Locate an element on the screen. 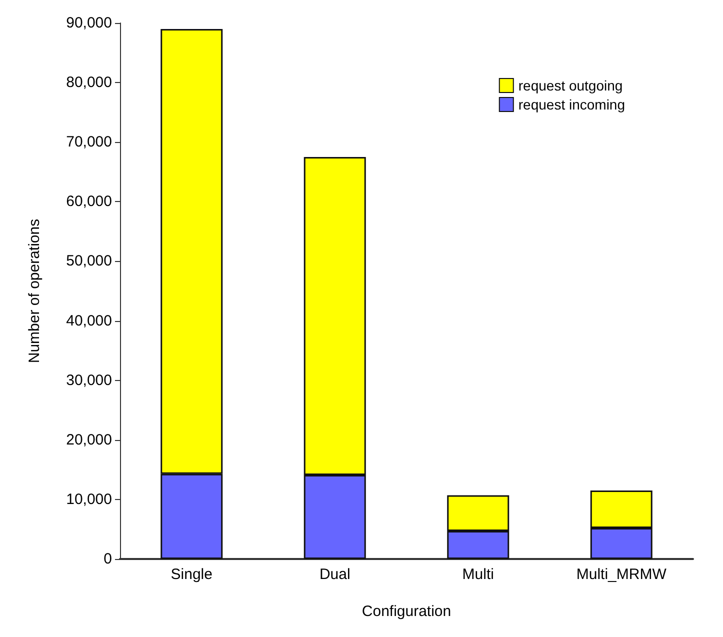 The image size is (723, 637). y-tick-label: 30,000 is located at coordinates (89, 380).